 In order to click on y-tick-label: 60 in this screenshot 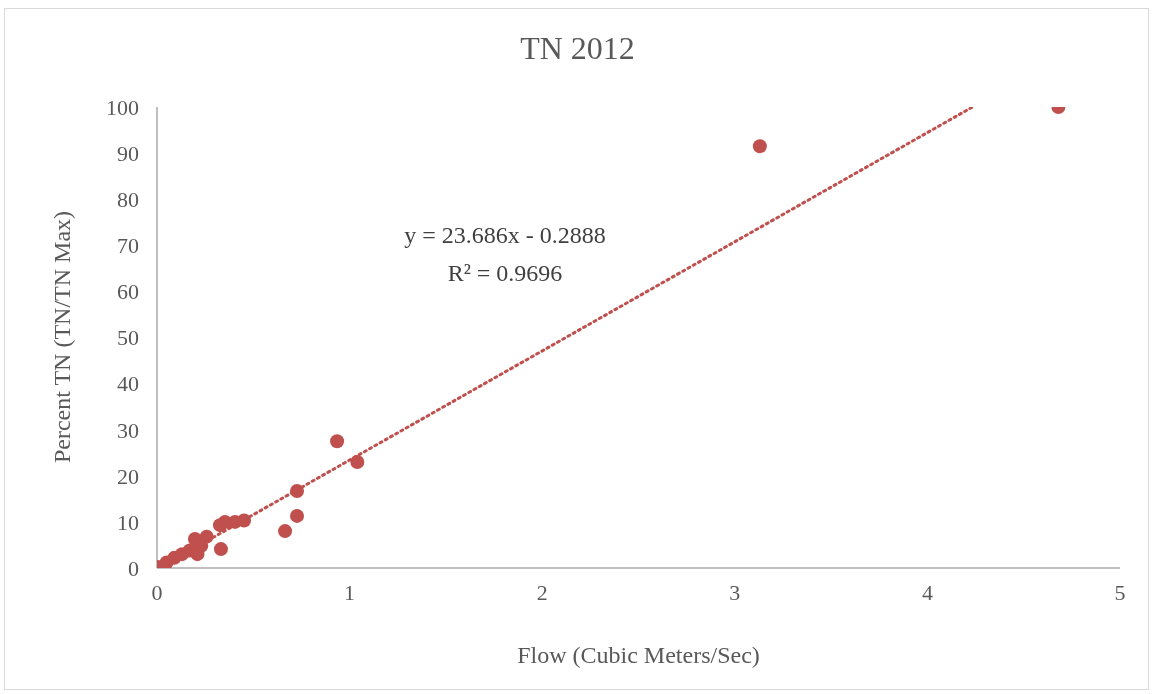, I will do `click(128, 292)`.